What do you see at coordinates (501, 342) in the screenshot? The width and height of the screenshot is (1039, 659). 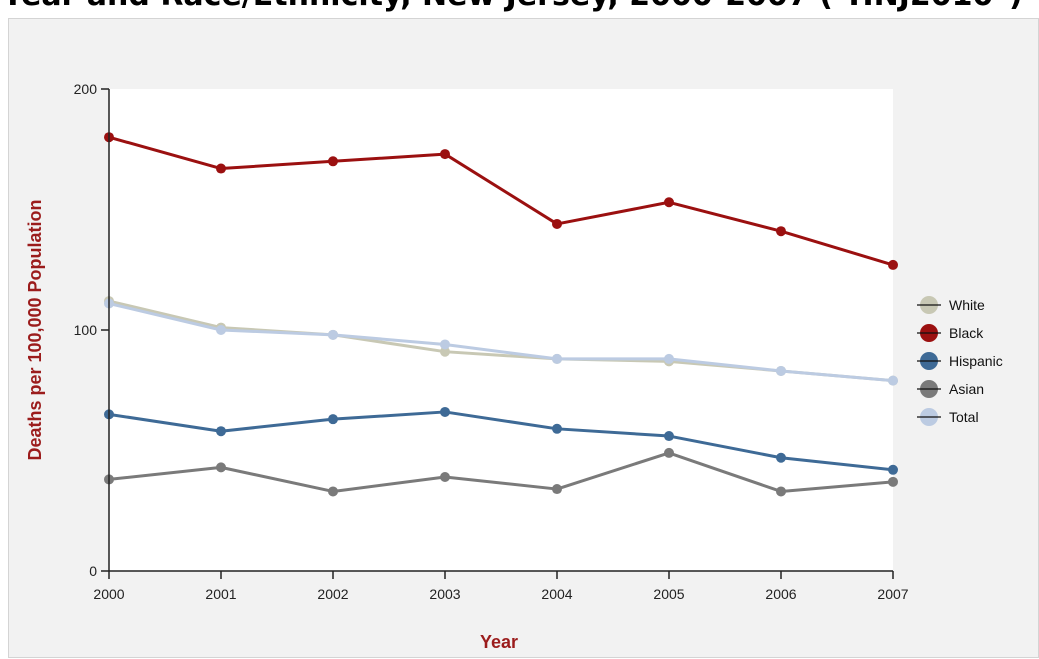 I see `series-line-total` at bounding box center [501, 342].